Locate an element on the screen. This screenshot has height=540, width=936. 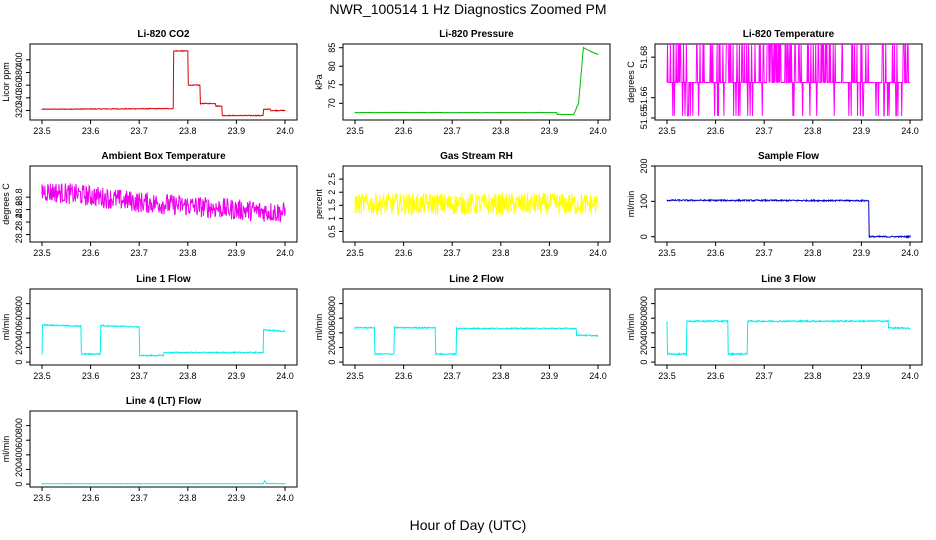
y-tick-label: 1.5 is located at coordinates (332, 205).